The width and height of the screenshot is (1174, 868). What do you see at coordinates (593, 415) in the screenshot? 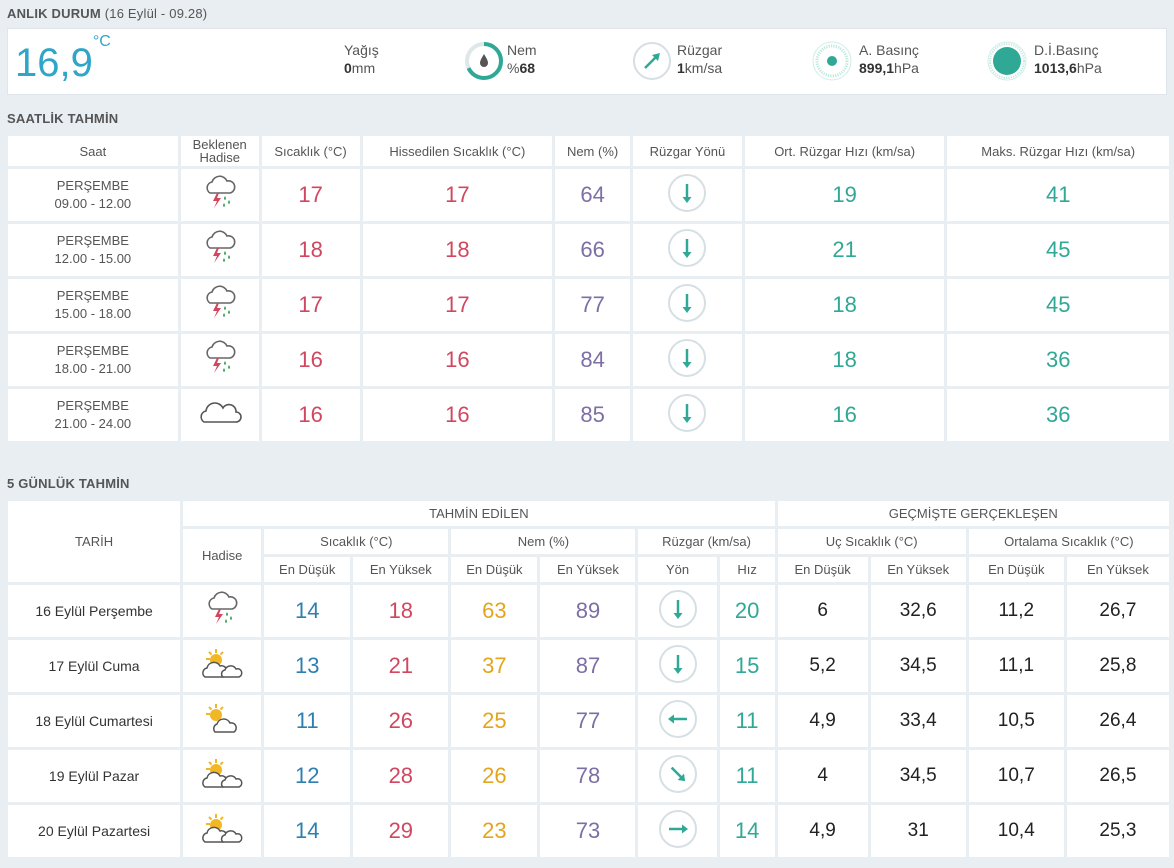
I see `hourly-humidity: 85` at bounding box center [593, 415].